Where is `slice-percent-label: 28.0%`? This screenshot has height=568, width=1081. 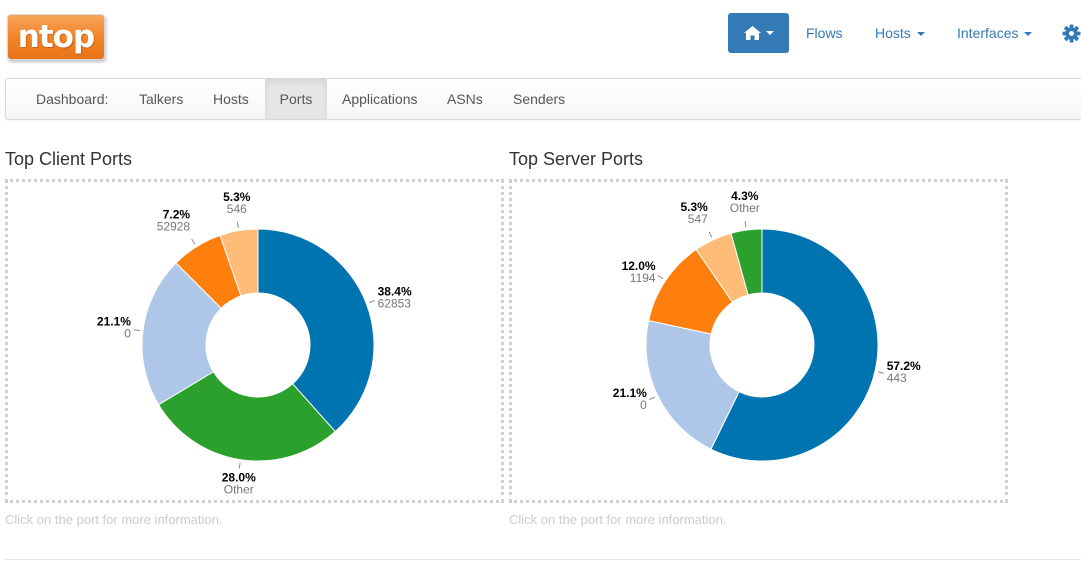
slice-percent-label: 28.0% is located at coordinates (239, 478).